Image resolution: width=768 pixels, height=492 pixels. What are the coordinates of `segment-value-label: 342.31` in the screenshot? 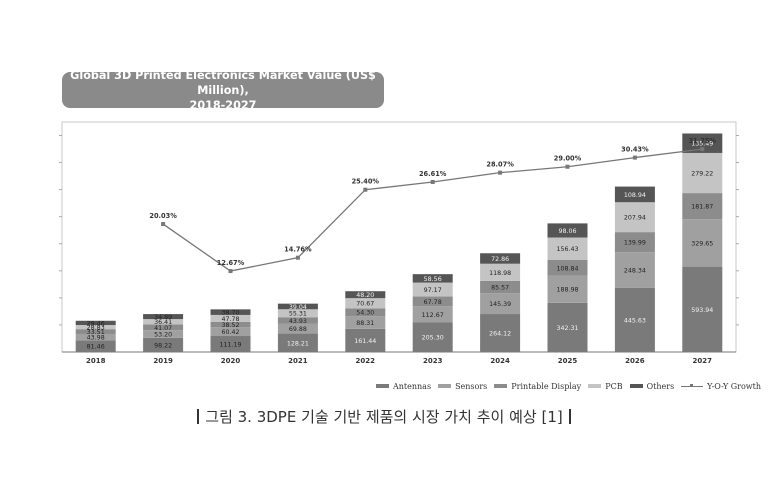 It's located at (567, 328).